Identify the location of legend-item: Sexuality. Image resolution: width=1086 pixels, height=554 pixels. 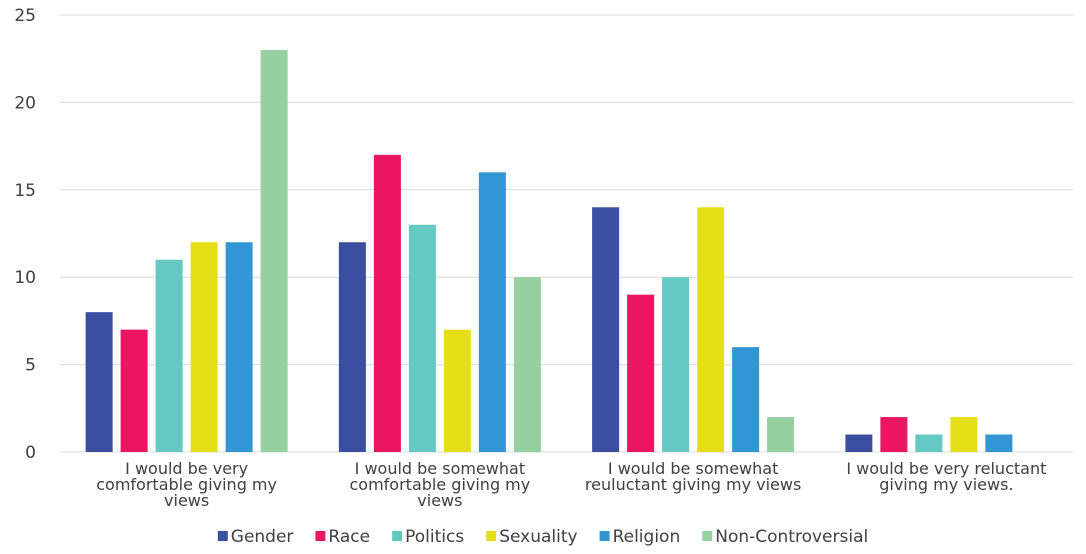
(532, 537).